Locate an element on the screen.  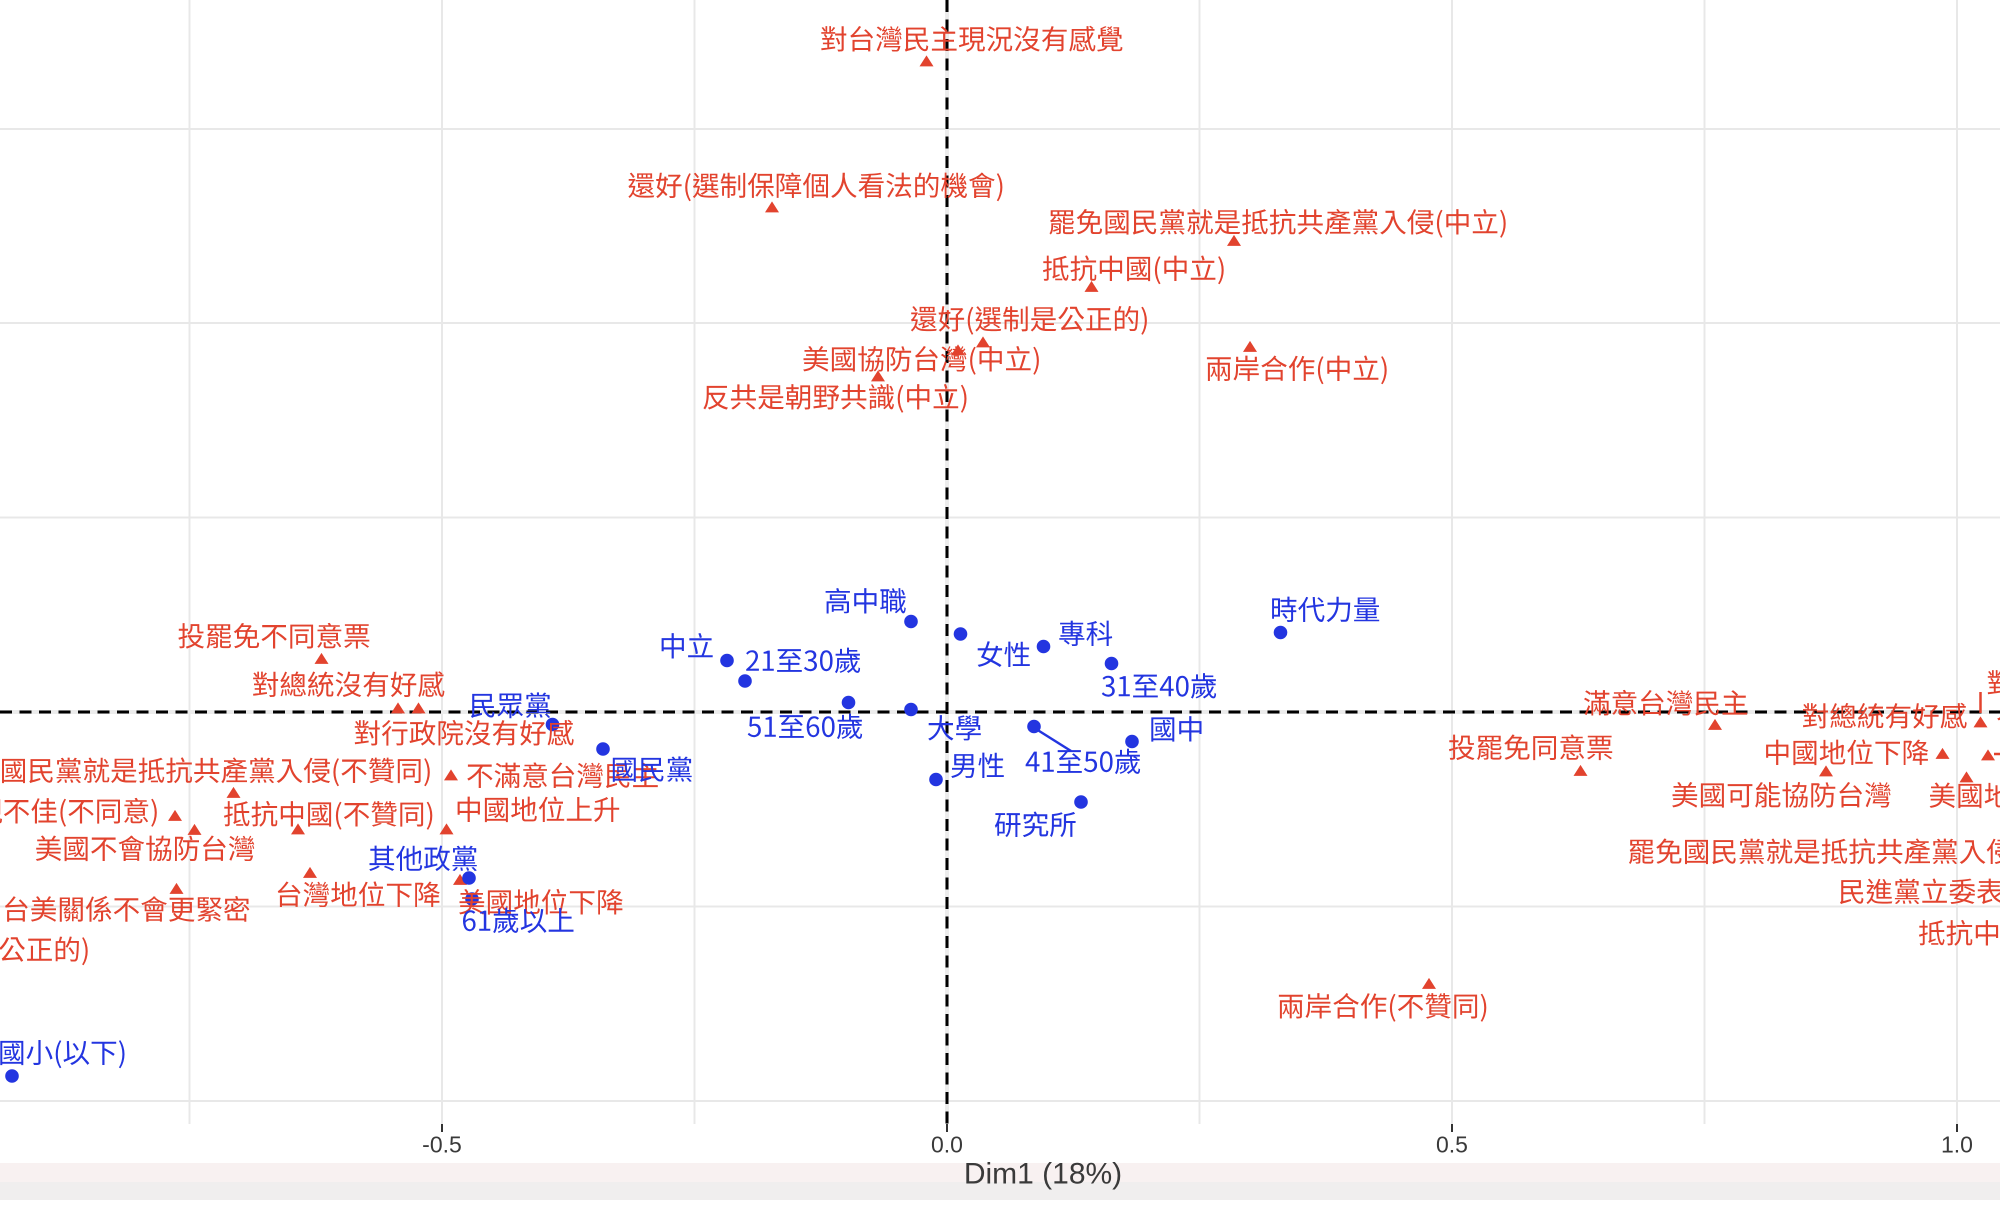
svg-text: Dim1 (18%) is located at coordinates (1043, 1174).